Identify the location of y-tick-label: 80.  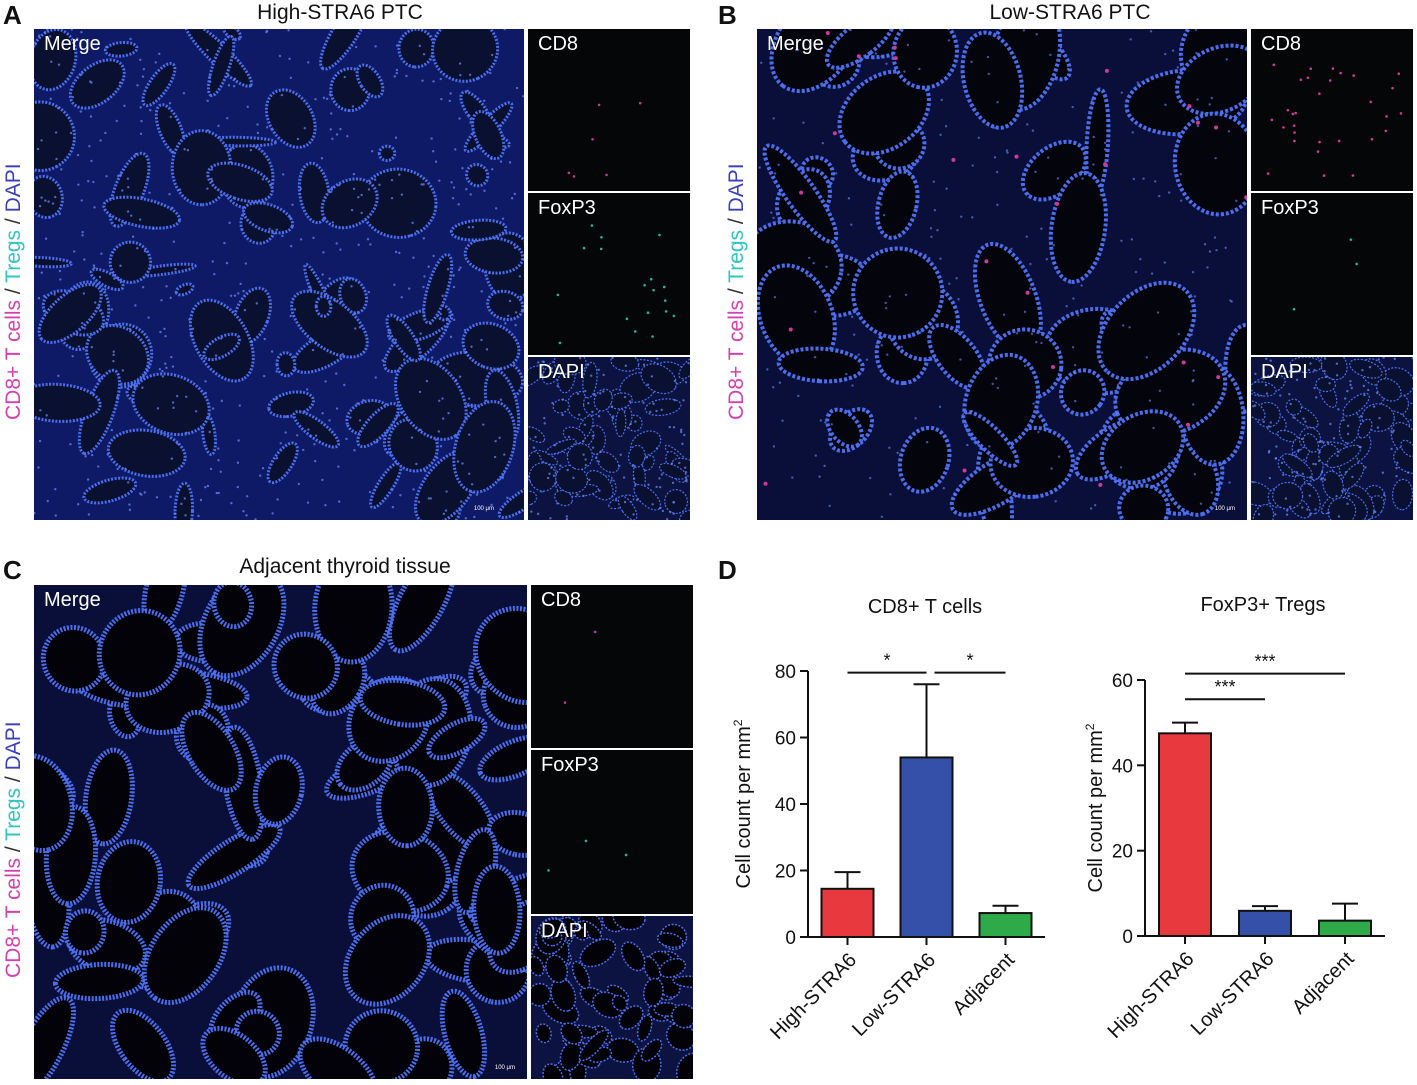
(785, 672).